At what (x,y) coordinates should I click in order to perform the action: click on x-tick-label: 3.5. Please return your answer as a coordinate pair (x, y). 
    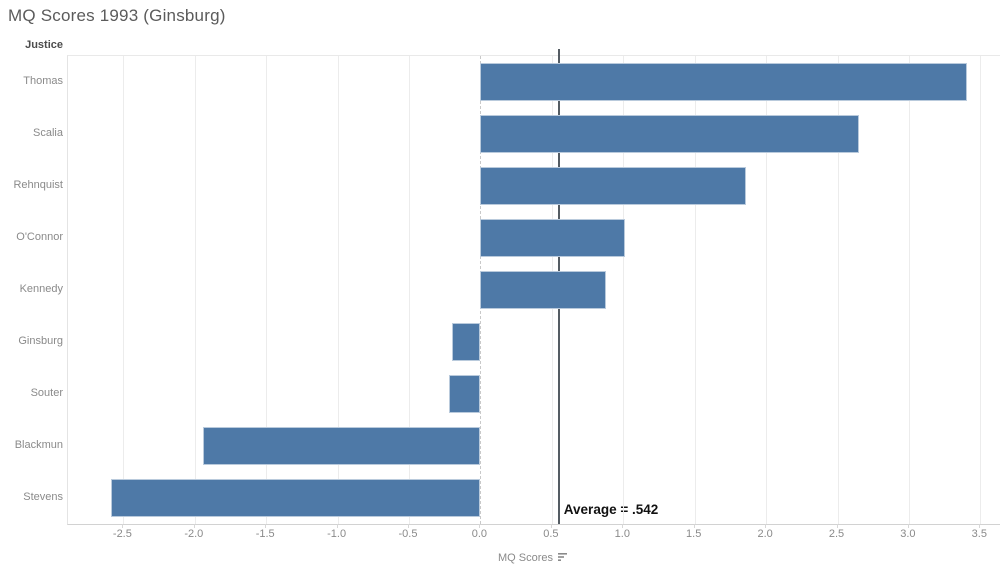
    Looking at the image, I should click on (979, 534).